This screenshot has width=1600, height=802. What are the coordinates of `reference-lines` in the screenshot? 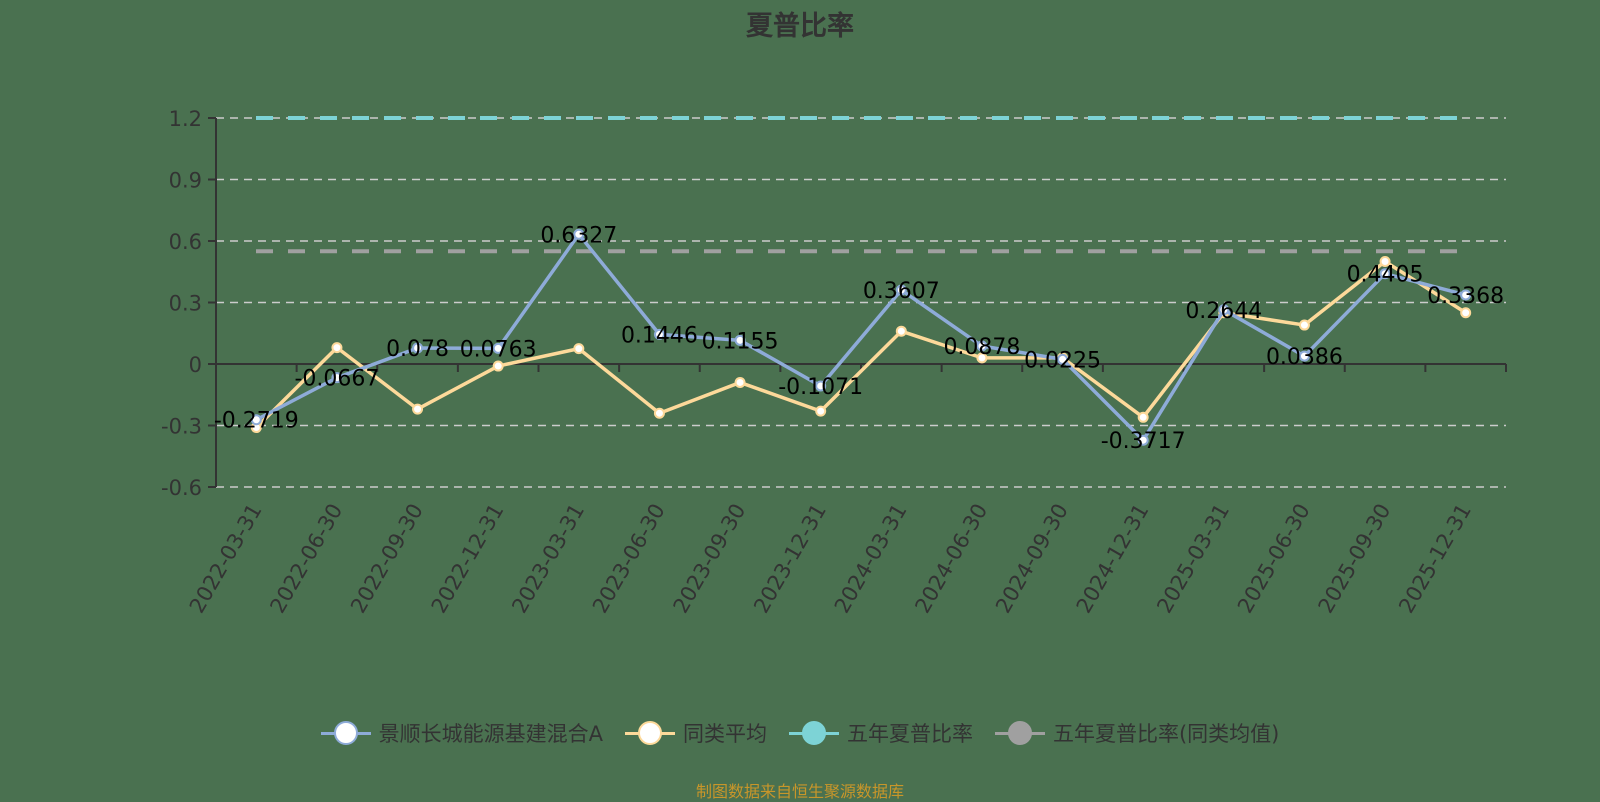 It's located at (860, 185).